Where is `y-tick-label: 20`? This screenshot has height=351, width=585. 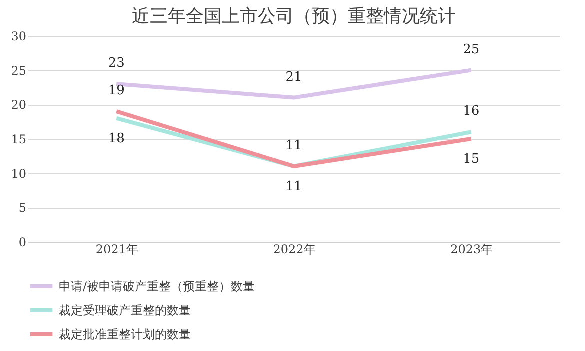
y-tick-label: 20 is located at coordinates (18, 105).